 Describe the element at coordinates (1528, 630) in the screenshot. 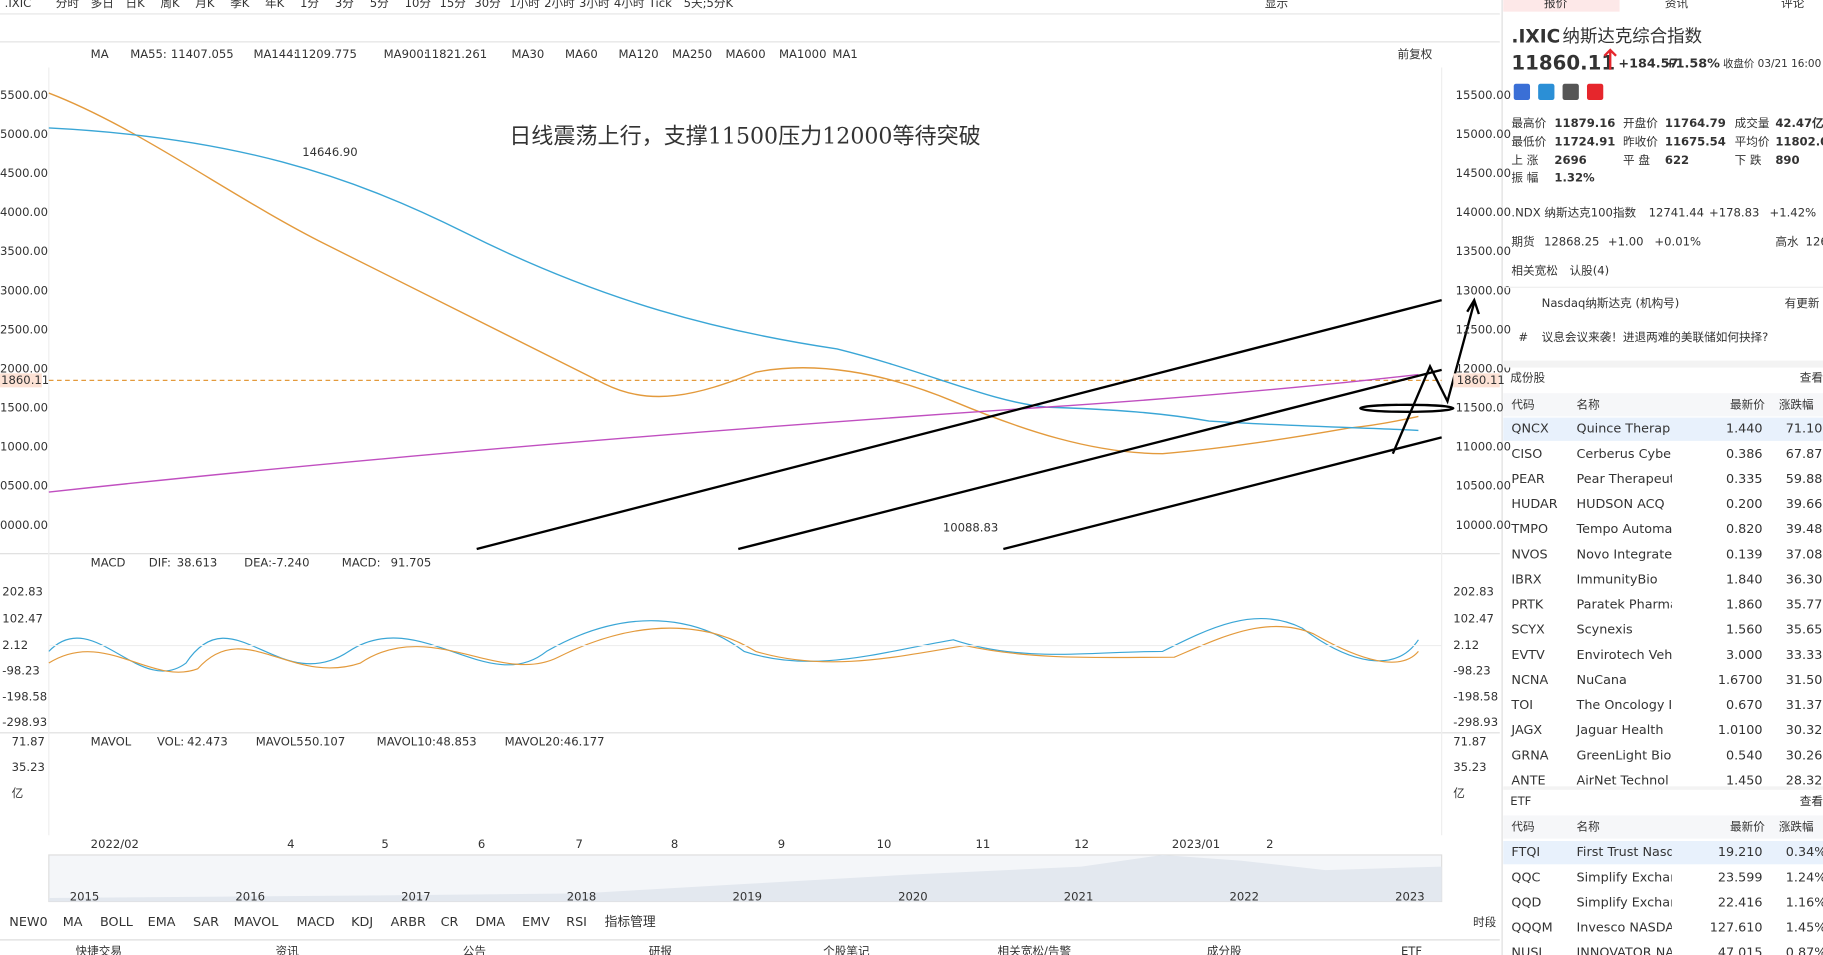

I see `row-code: SCYX` at that location.